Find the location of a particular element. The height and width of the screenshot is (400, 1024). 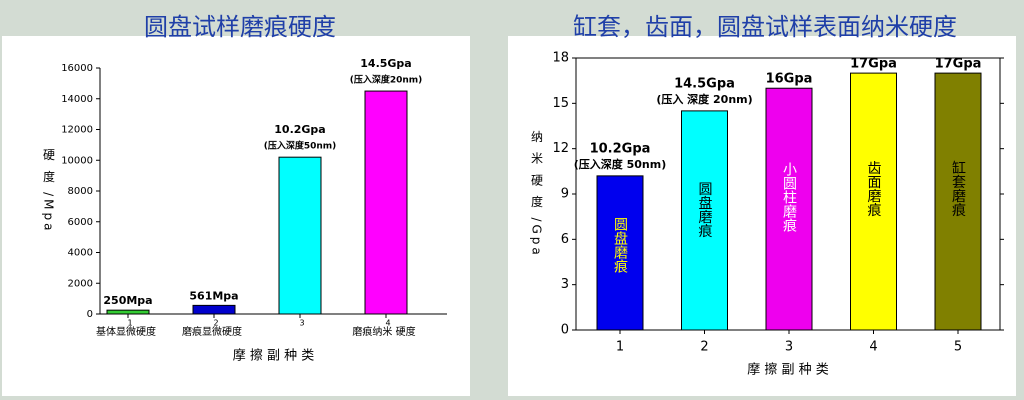

y-tick-label: 4000 is located at coordinates (80, 253).